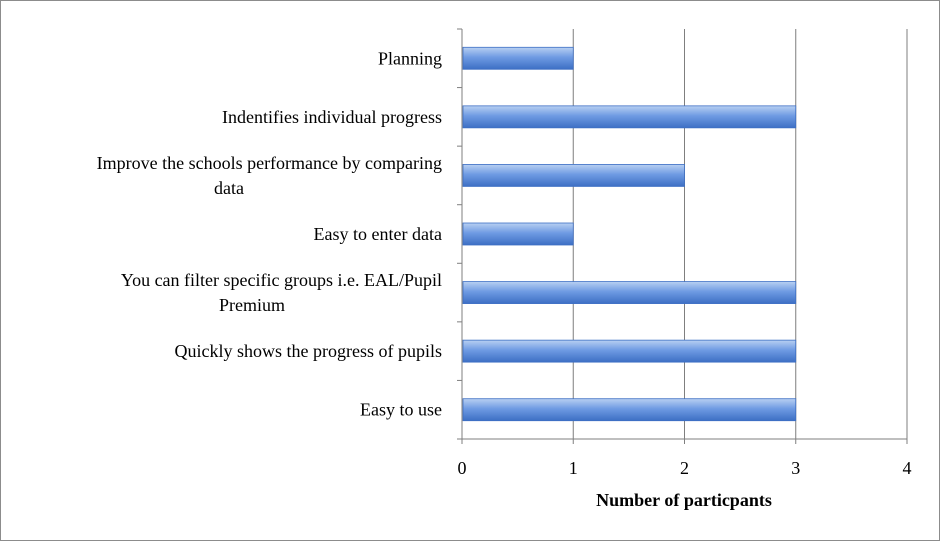 This screenshot has width=940, height=542. Describe the element at coordinates (308, 351) in the screenshot. I see `category-label: Quickly shows the progress of pupils` at that location.